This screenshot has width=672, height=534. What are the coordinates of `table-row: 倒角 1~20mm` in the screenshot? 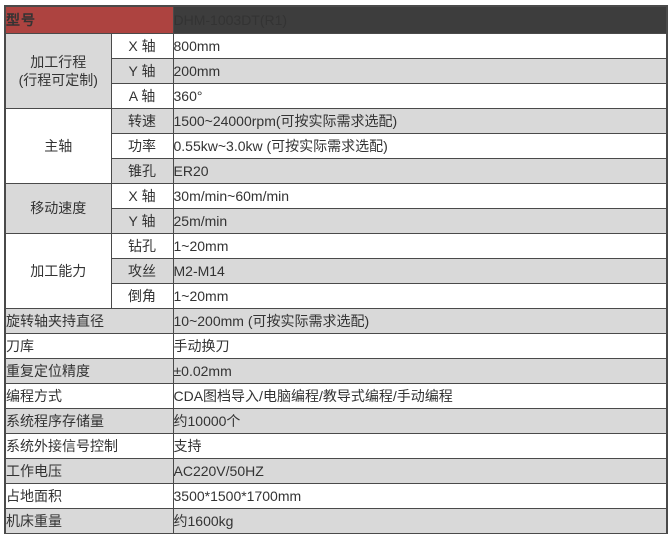 It's located at (336, 296).